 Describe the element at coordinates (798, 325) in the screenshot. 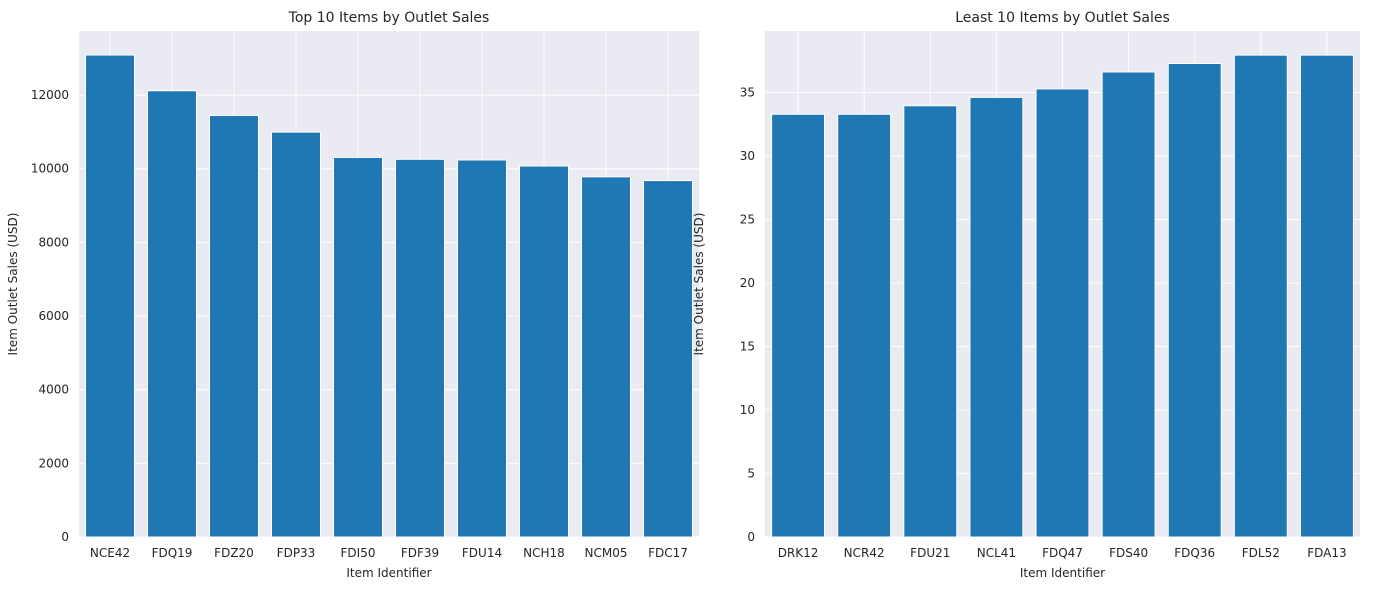

I see `bar-drk12` at that location.